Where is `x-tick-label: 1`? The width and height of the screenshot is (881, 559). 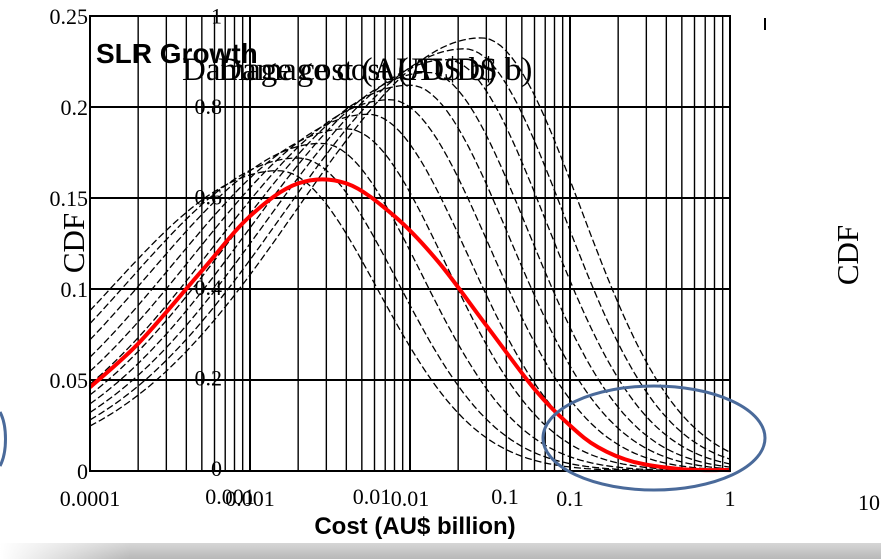 x-tick-label: 1 is located at coordinates (730, 498).